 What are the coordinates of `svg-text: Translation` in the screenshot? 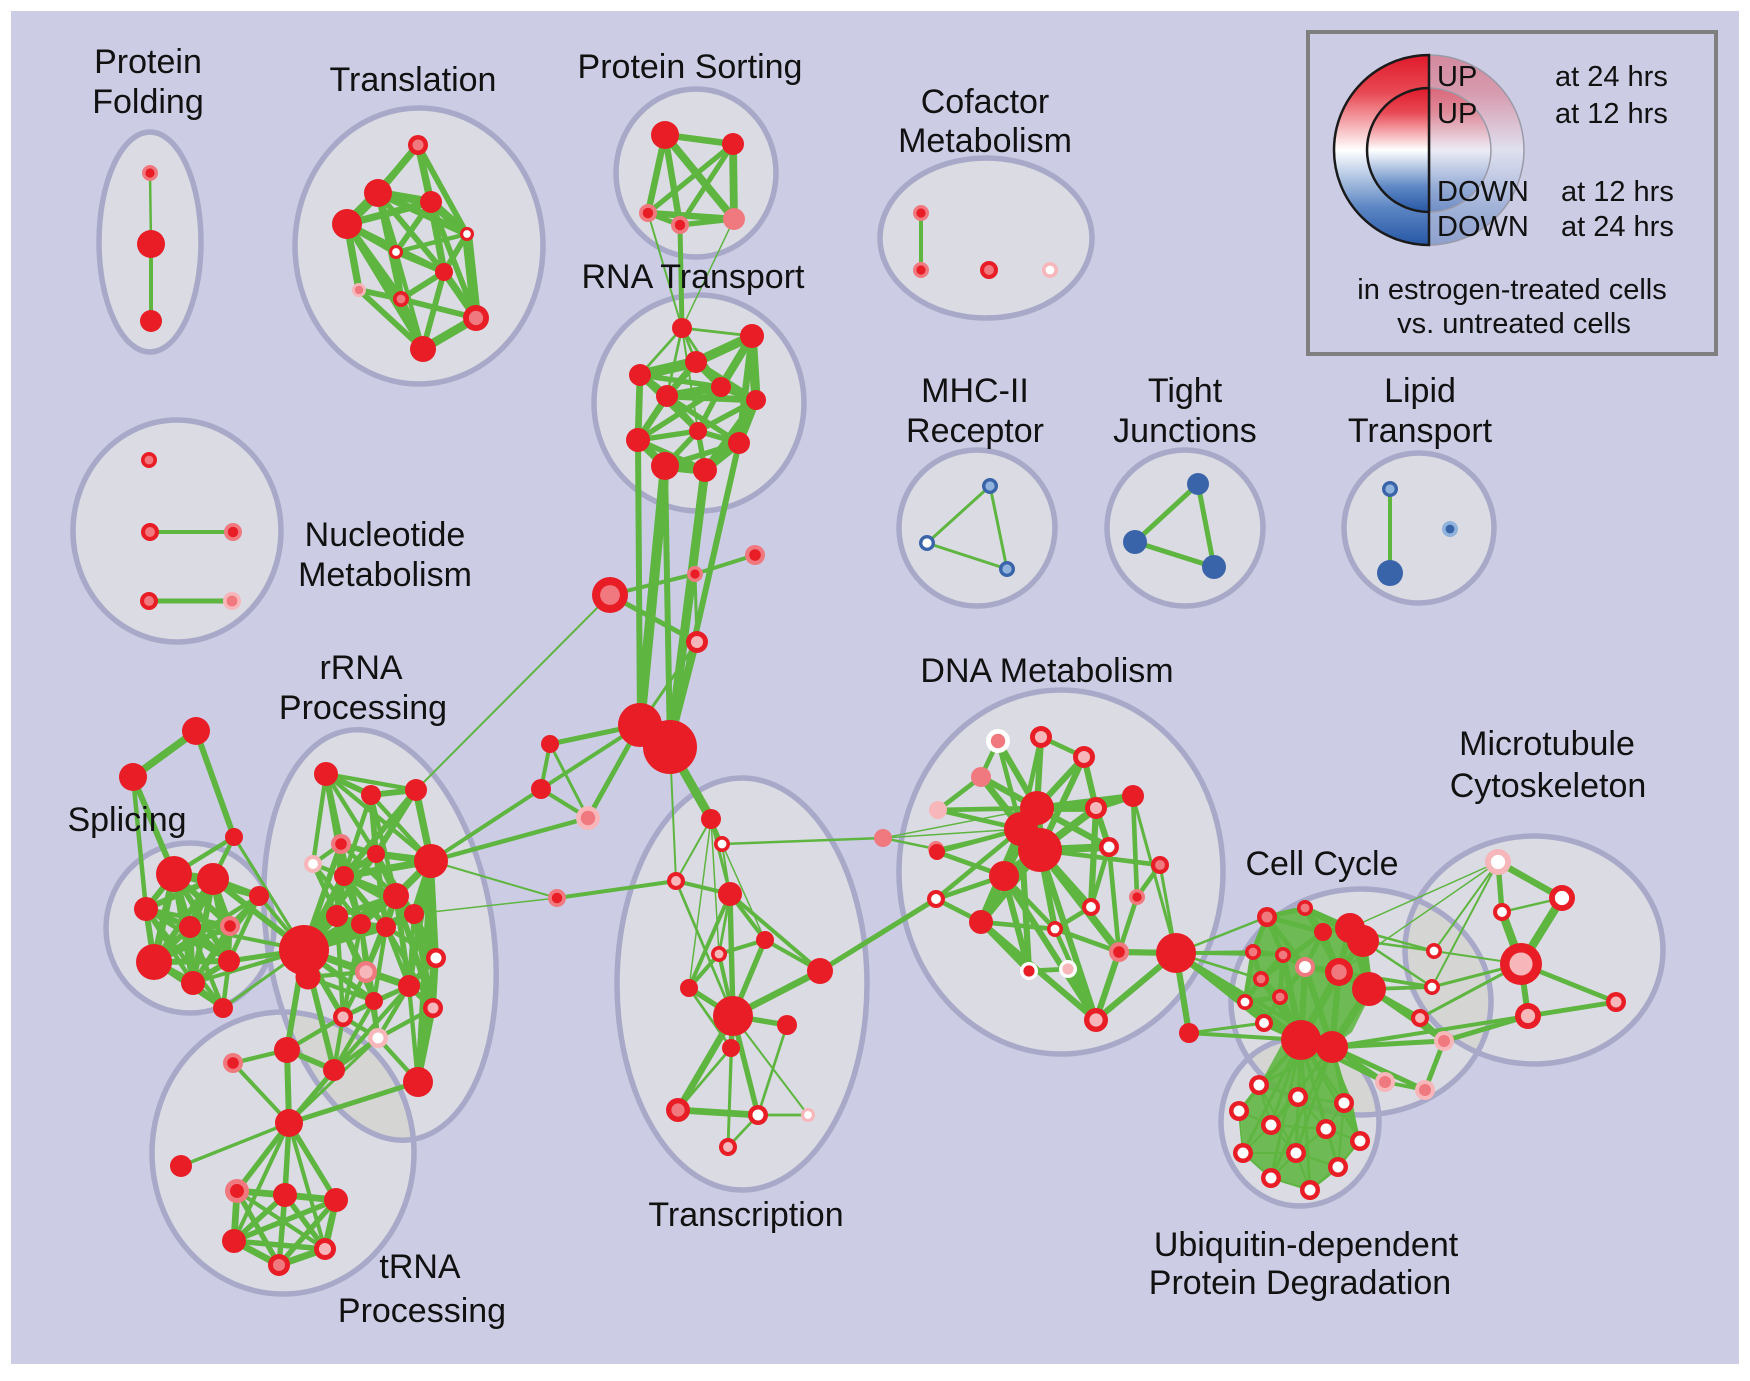 It's located at (413, 80).